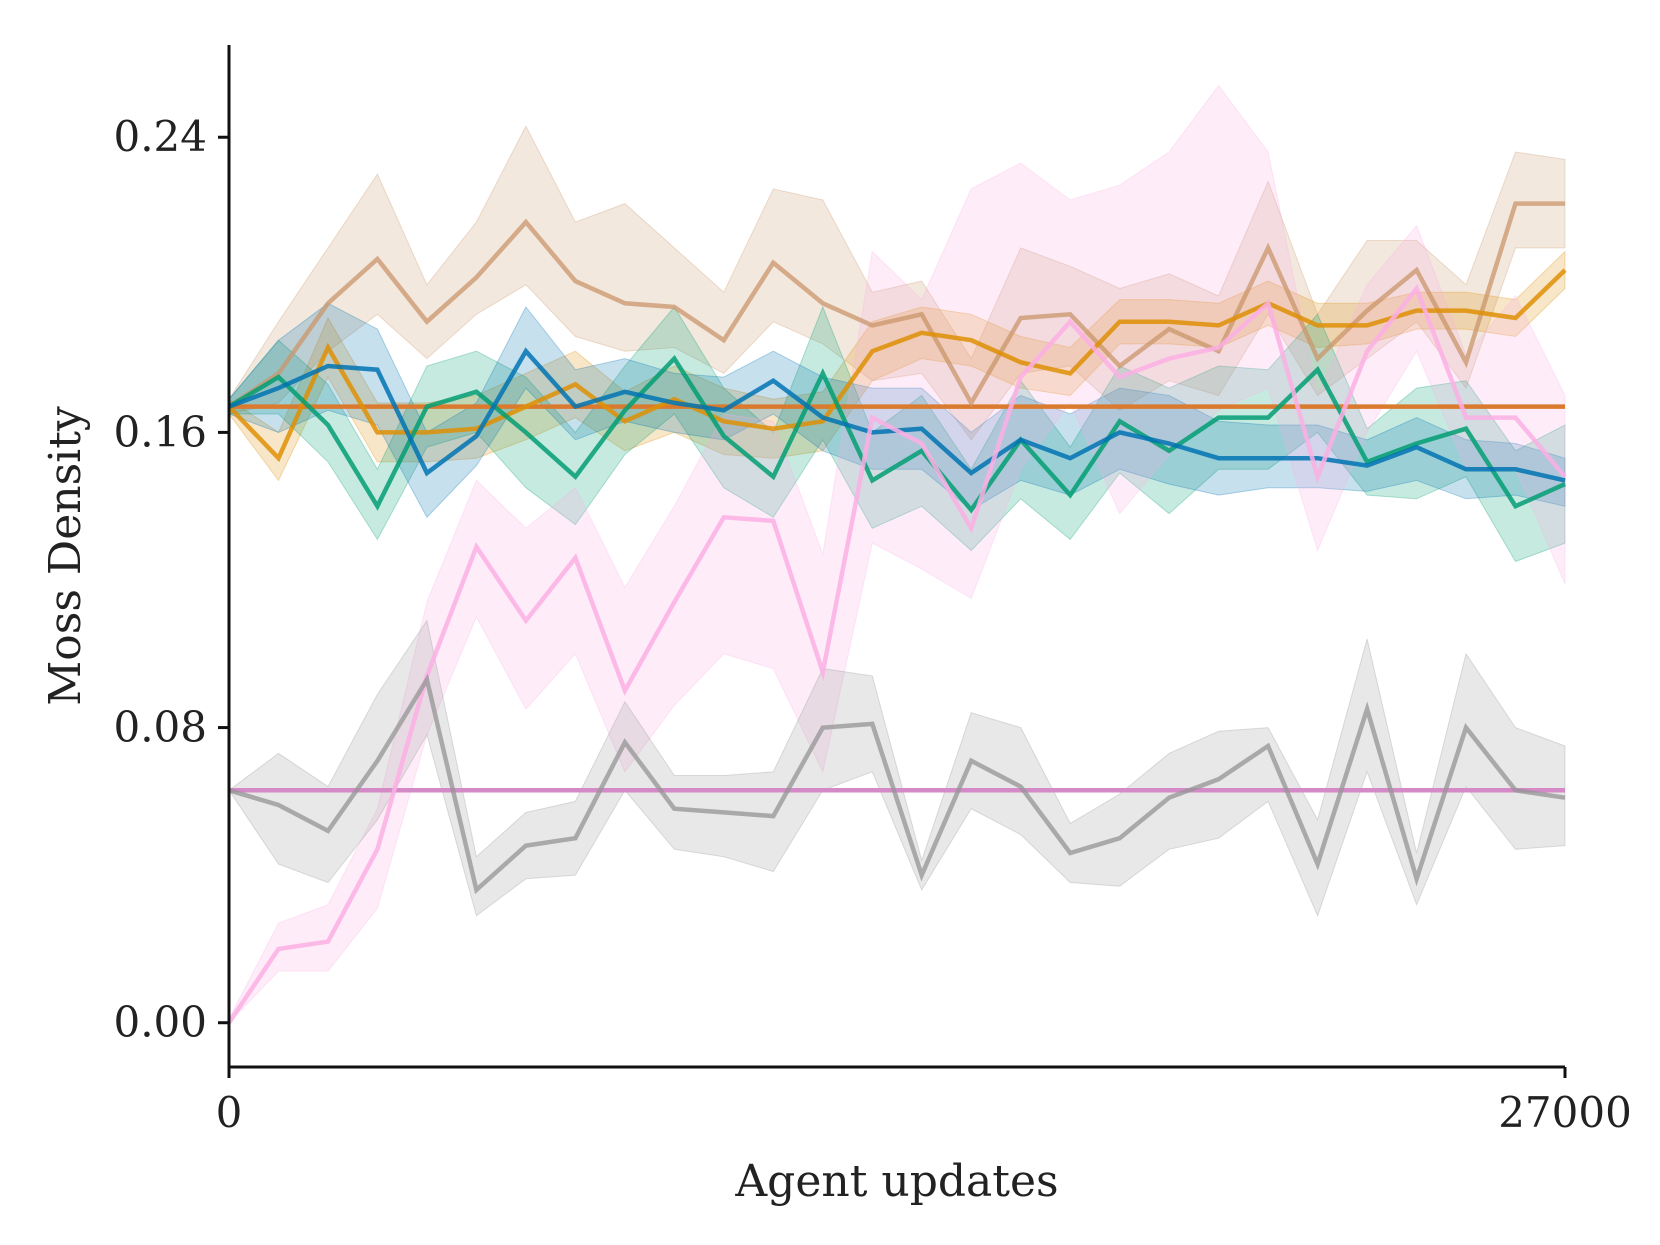 The width and height of the screenshot is (1660, 1245). Describe the element at coordinates (896, 1181) in the screenshot. I see `x-axis-title: Agent updates` at that location.